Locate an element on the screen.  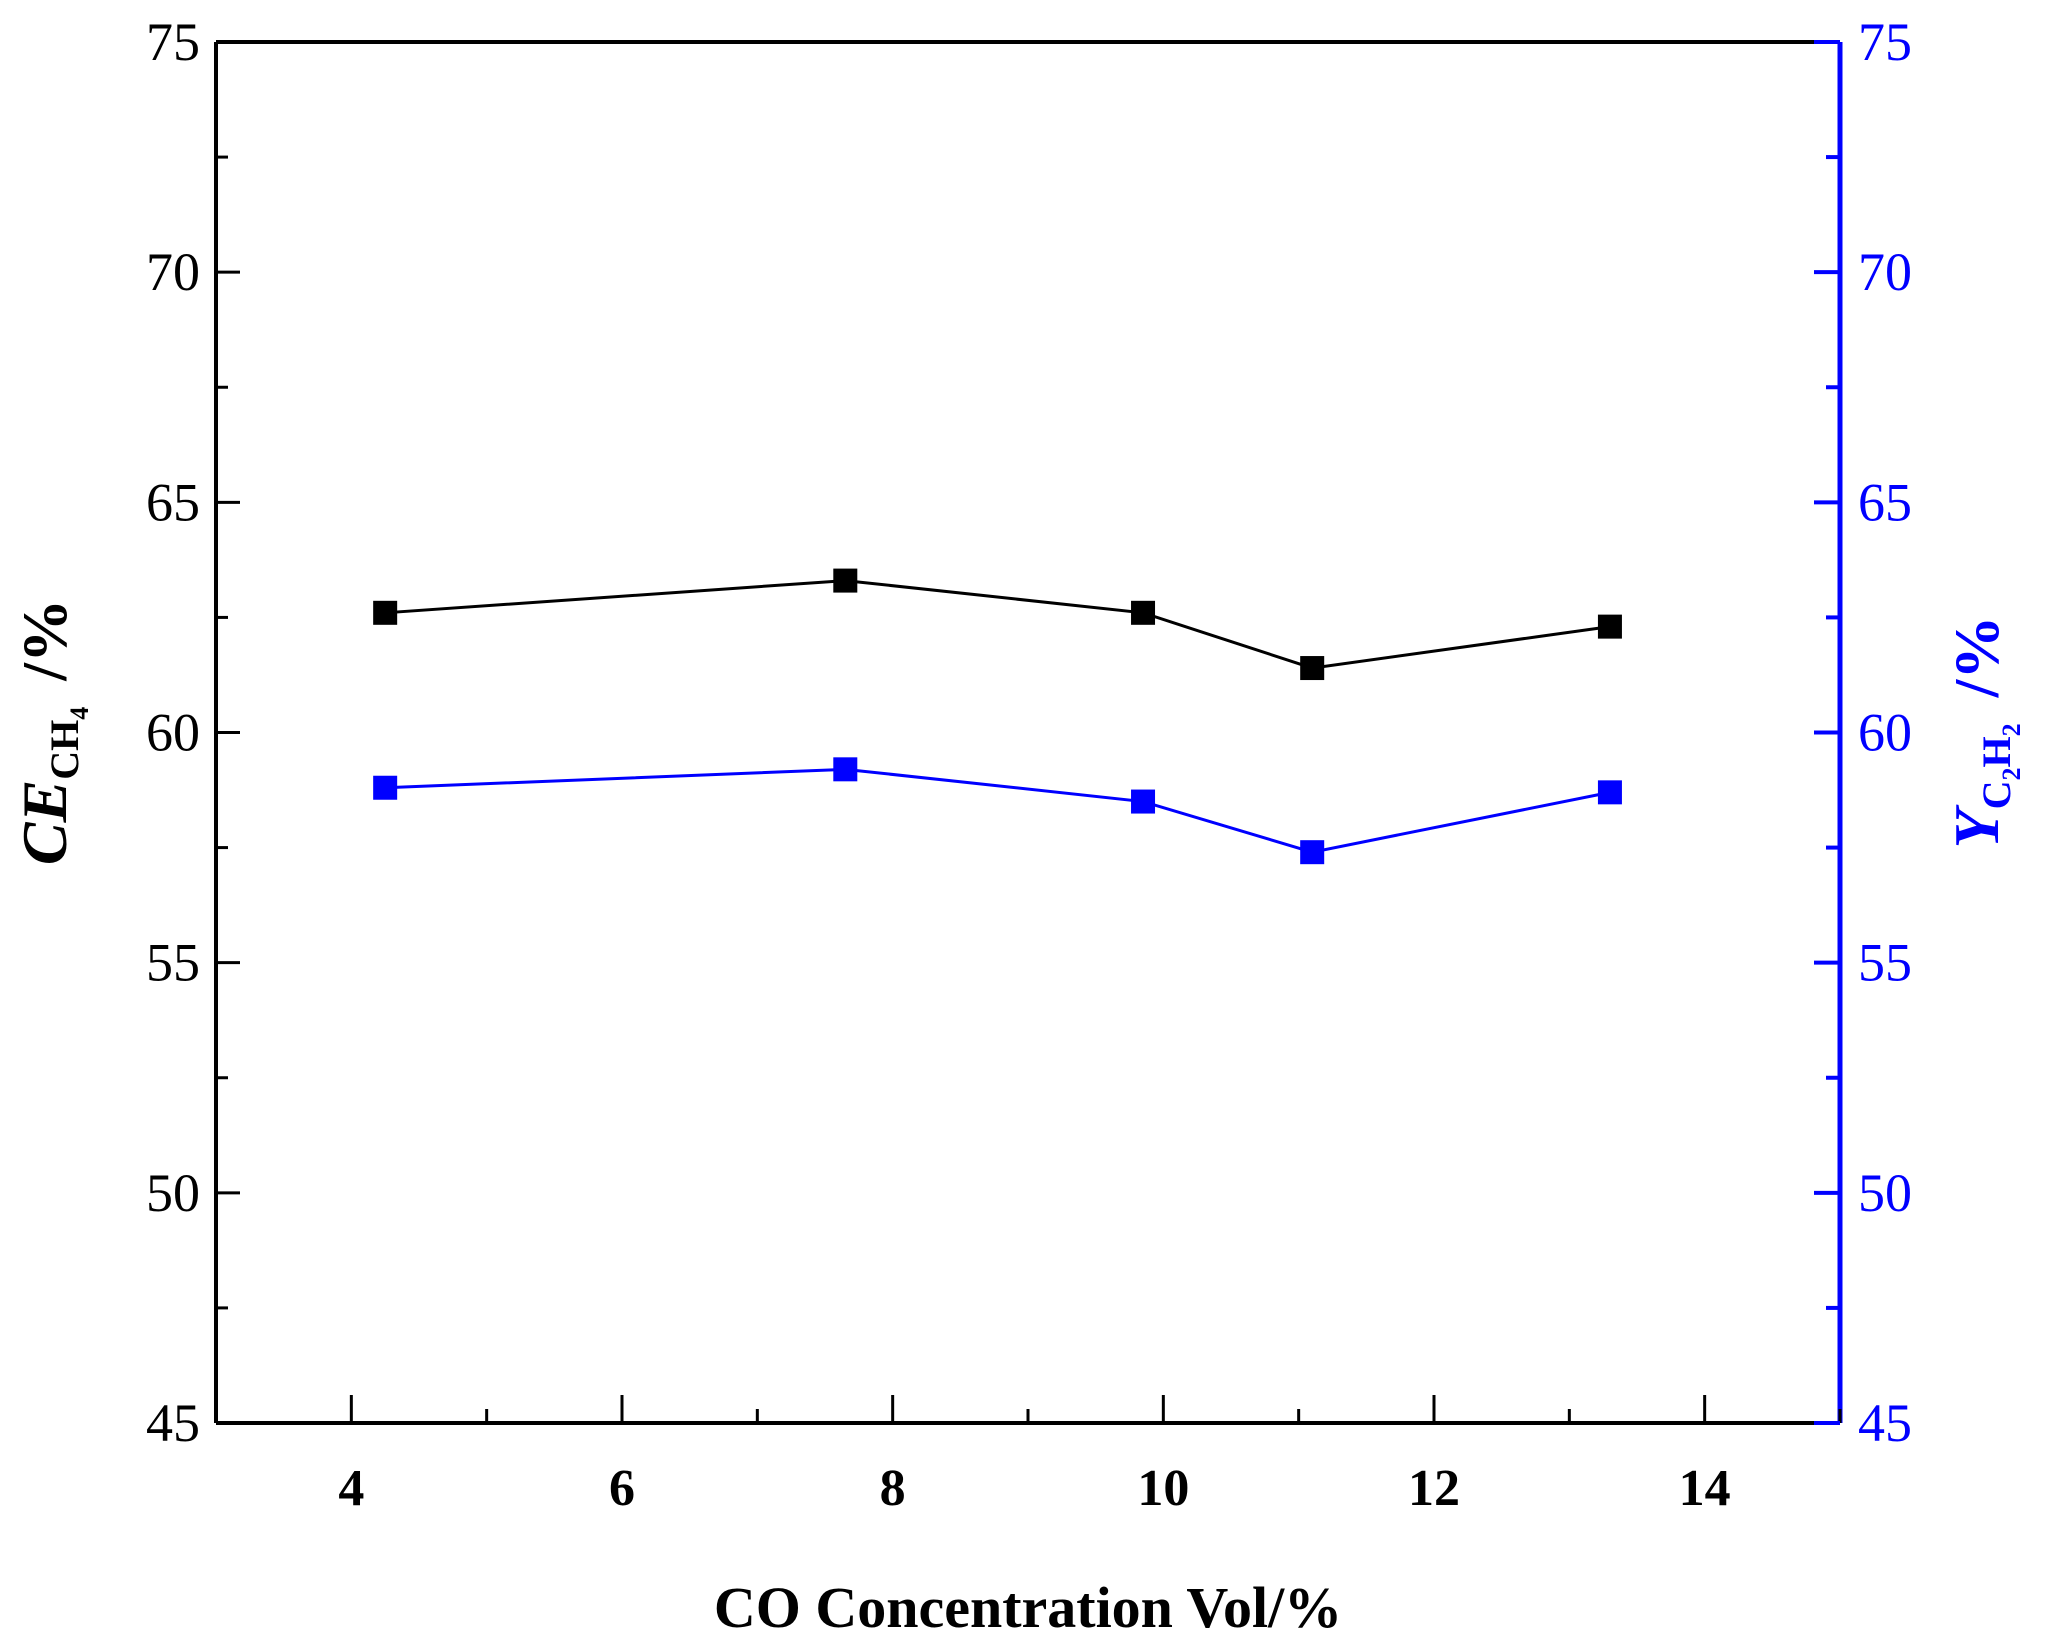
y-left-title-sub: CH is located at coordinates (64, 750).